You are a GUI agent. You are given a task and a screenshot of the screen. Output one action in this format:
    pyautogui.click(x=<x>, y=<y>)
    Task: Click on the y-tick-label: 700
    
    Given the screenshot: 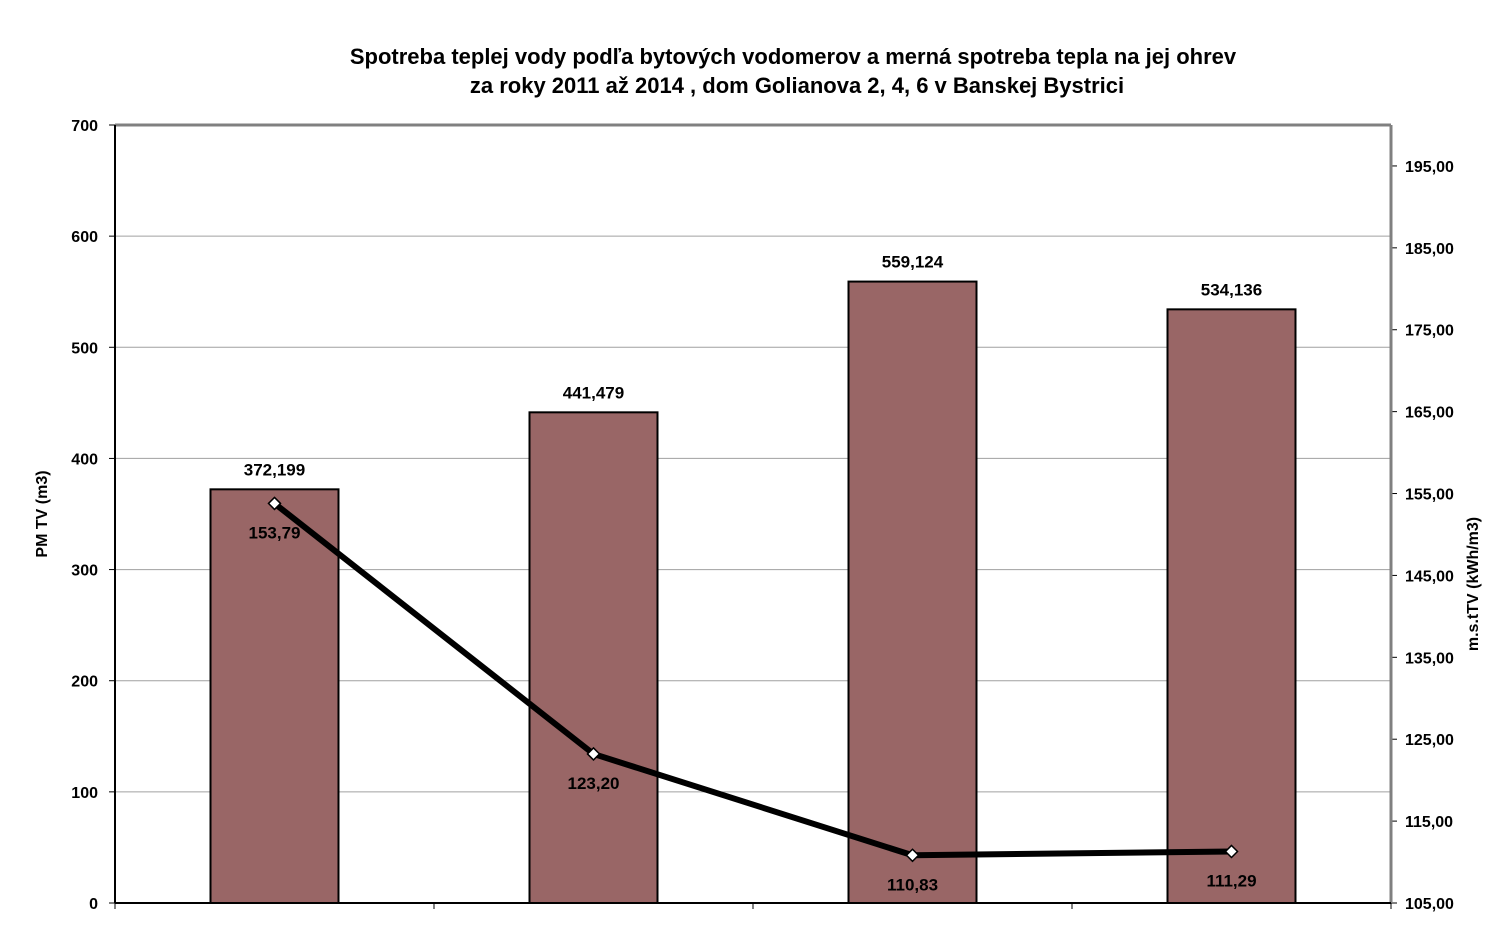 What is the action you would take?
    pyautogui.click(x=84, y=126)
    